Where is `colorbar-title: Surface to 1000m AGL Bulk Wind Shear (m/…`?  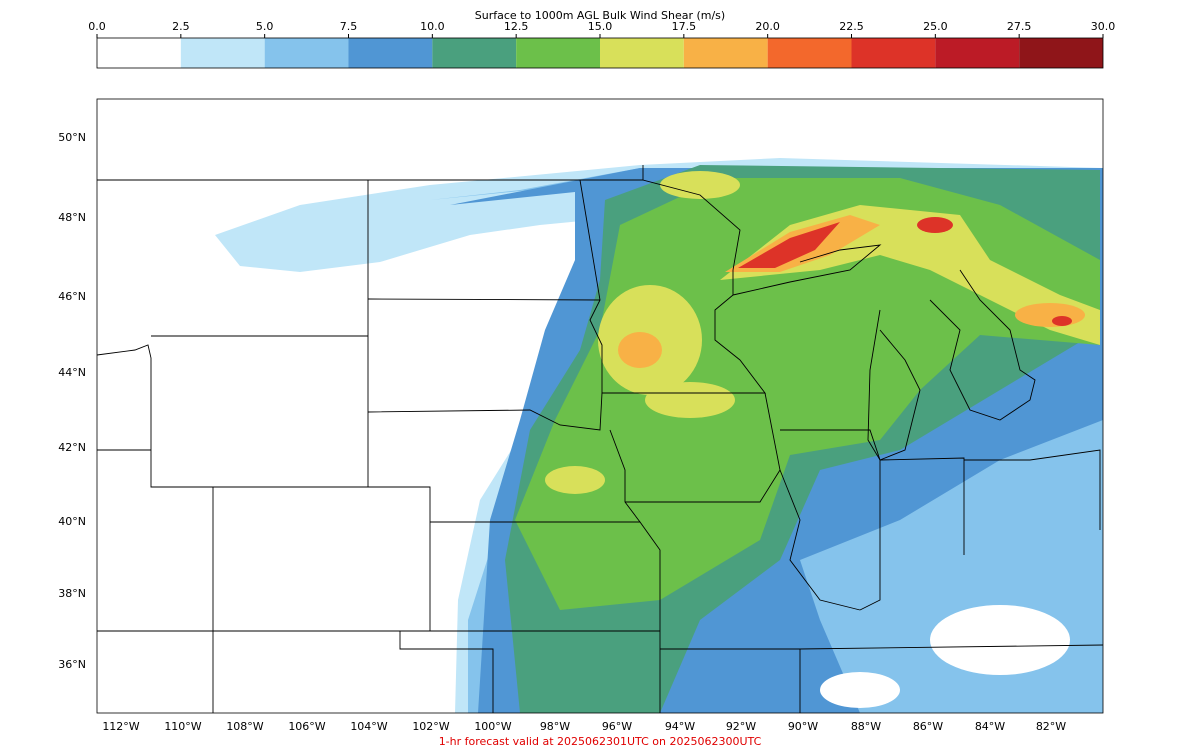
colorbar-title: Surface to 1000m AGL Bulk Wind Shear (m/… is located at coordinates (600, 15).